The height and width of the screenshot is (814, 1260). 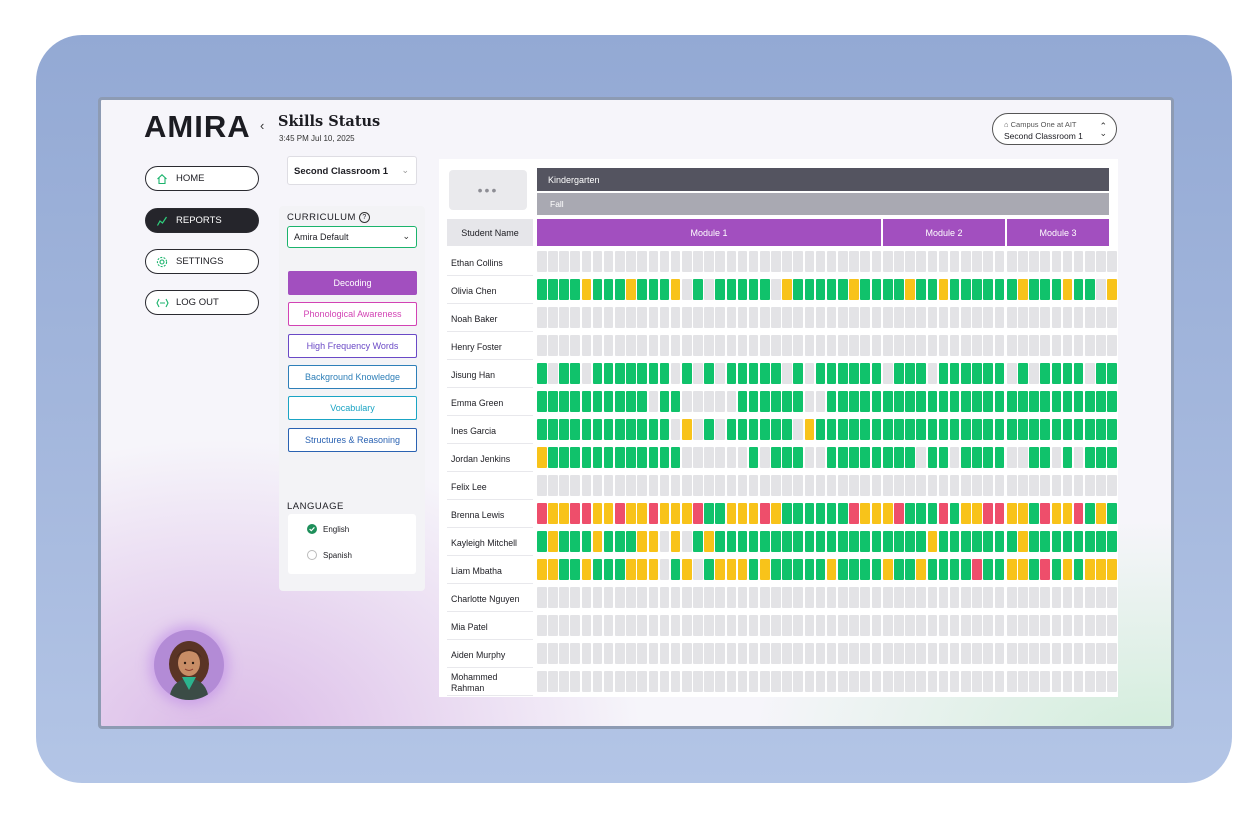 What do you see at coordinates (477, 403) in the screenshot?
I see `student-name: Emma Green` at bounding box center [477, 403].